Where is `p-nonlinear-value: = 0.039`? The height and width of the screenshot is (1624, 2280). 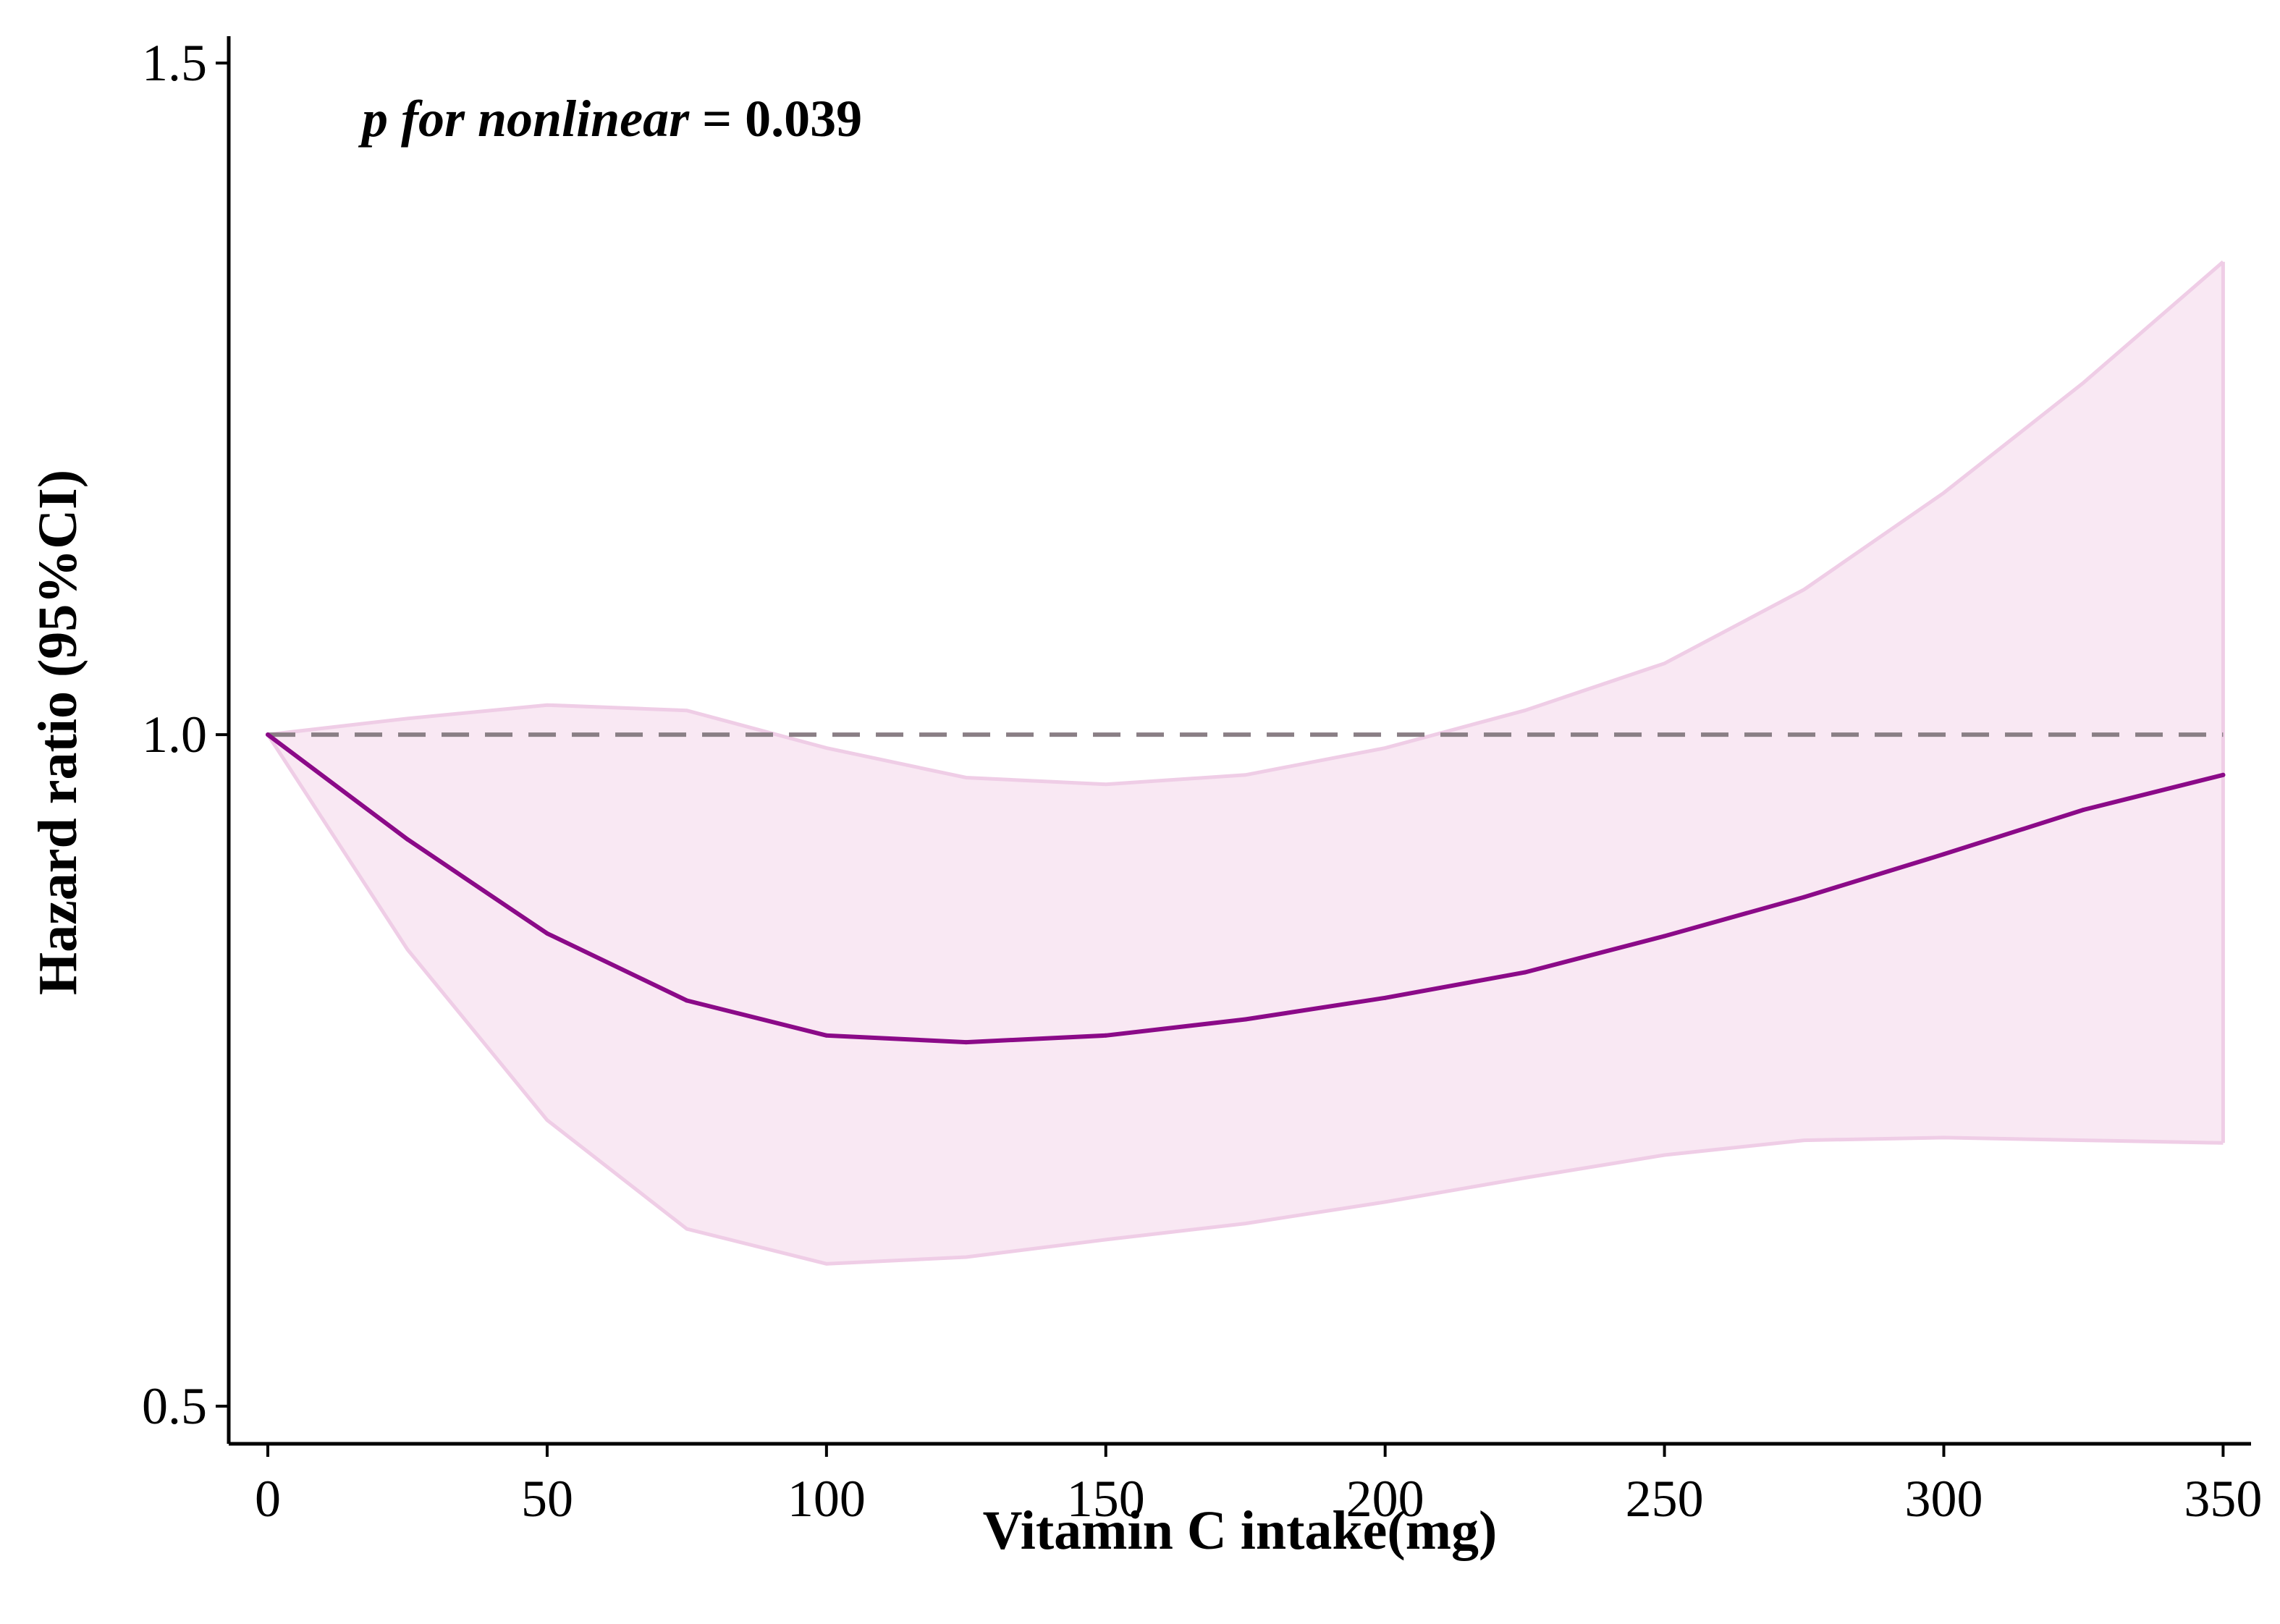 p-nonlinear-value: = 0.039 is located at coordinates (775, 119).